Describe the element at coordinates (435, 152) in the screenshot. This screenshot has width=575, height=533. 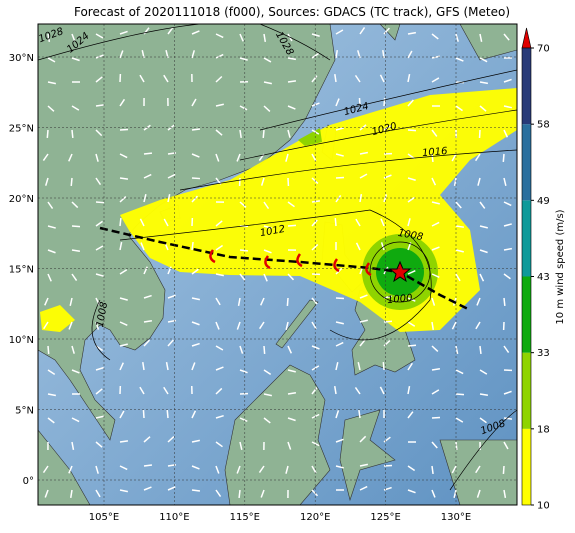
I see `isobar-label: 1016` at that location.